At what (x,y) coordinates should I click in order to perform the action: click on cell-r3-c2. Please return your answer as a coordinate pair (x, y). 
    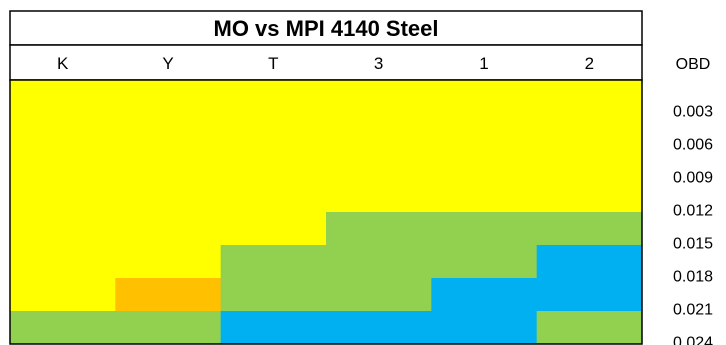
    Looking at the image, I should click on (168, 163).